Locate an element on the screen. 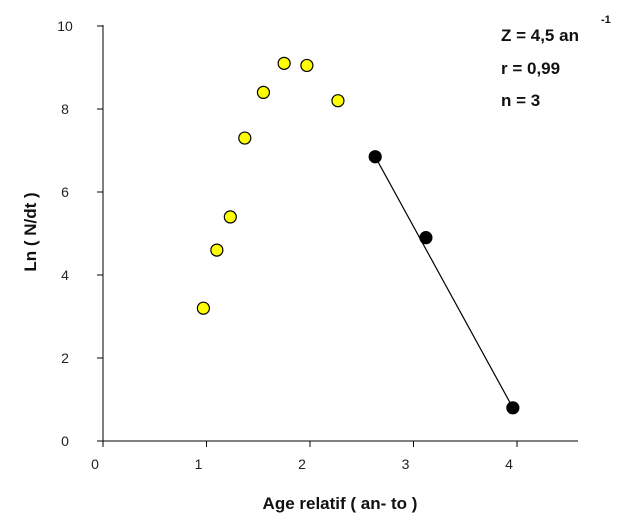 The height and width of the screenshot is (519, 620). annotation-z-exponent: -1 is located at coordinates (606, 20).